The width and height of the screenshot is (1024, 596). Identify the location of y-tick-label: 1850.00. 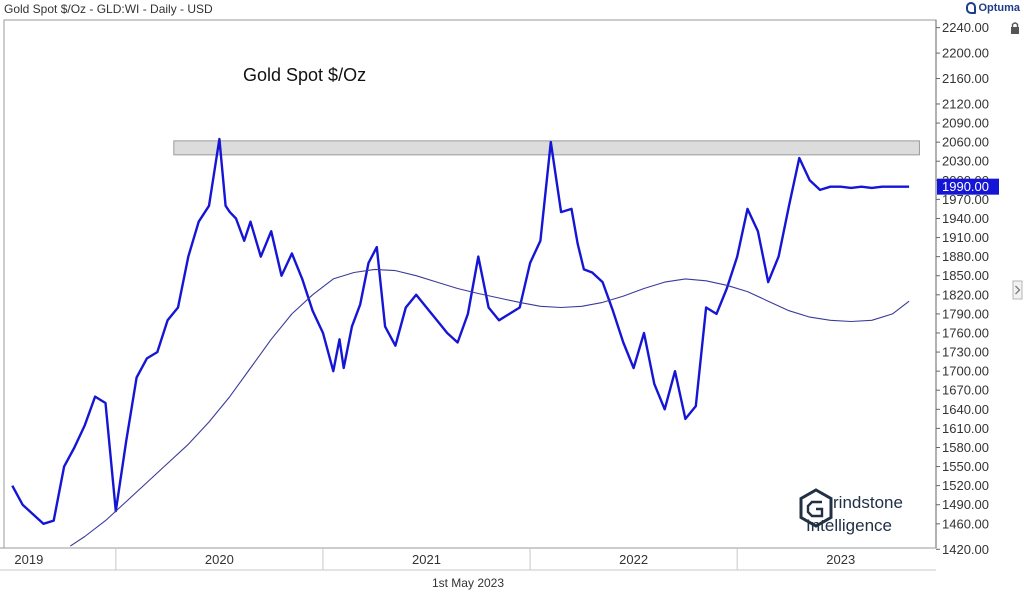
(965, 275).